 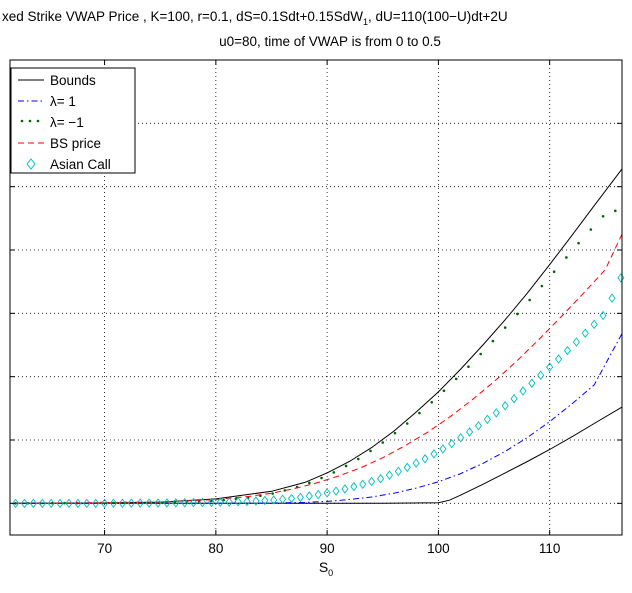 I want to click on x-tick-label-110: 110, so click(x=550, y=548).